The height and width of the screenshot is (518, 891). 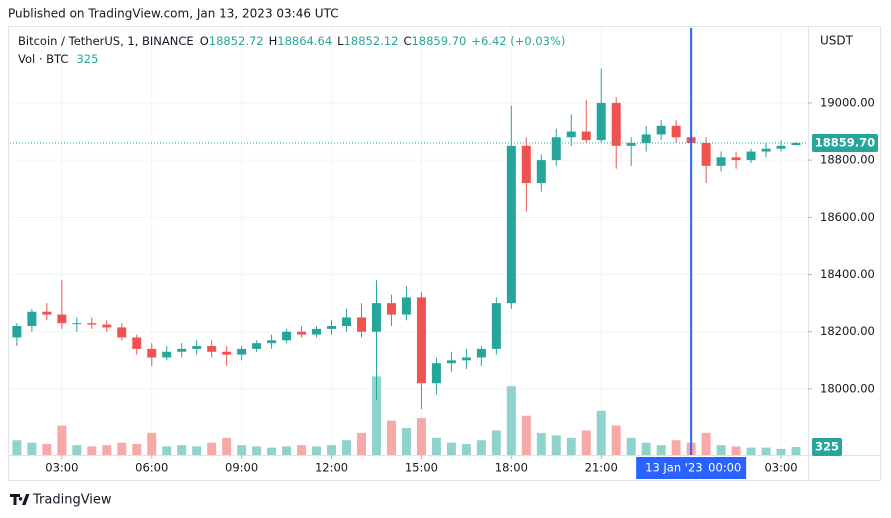 I want to click on brand-logo, so click(x=20, y=499).